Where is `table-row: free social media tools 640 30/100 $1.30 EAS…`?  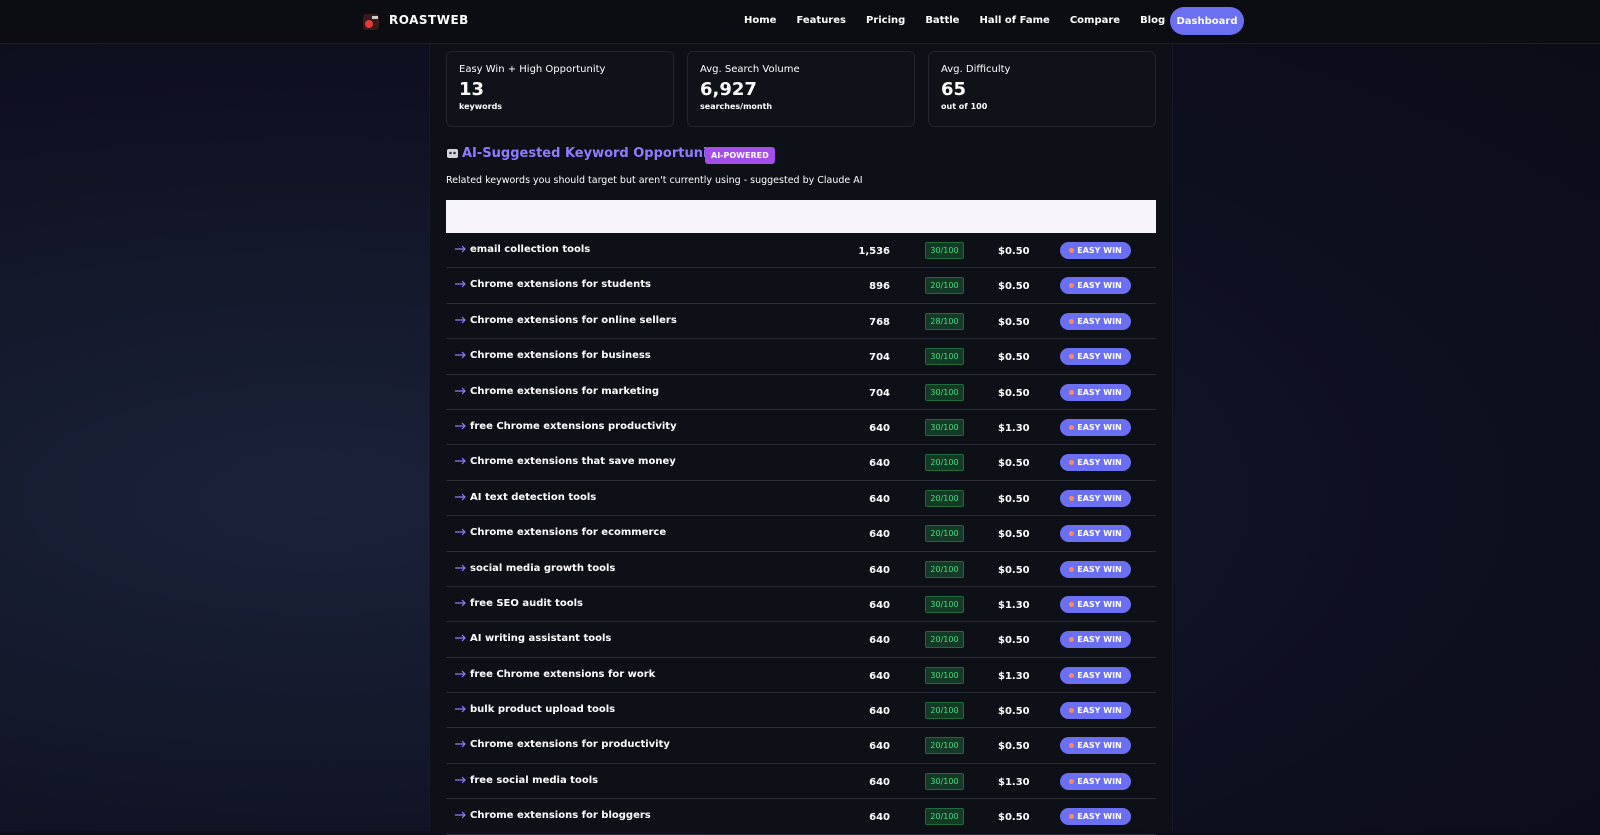 table-row: free social media tools 640 30/100 $1.30 EAS… is located at coordinates (801, 782).